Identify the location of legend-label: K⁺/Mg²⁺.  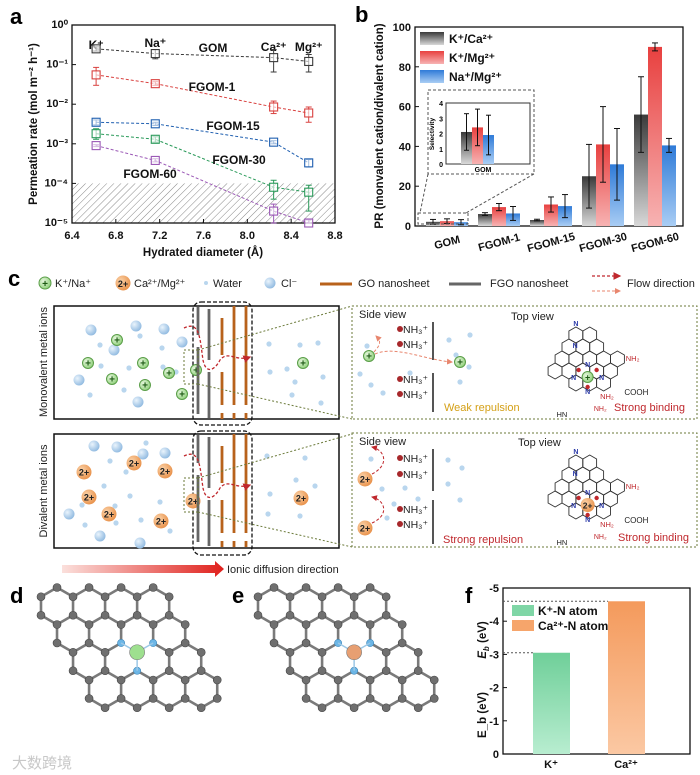
(472, 58).